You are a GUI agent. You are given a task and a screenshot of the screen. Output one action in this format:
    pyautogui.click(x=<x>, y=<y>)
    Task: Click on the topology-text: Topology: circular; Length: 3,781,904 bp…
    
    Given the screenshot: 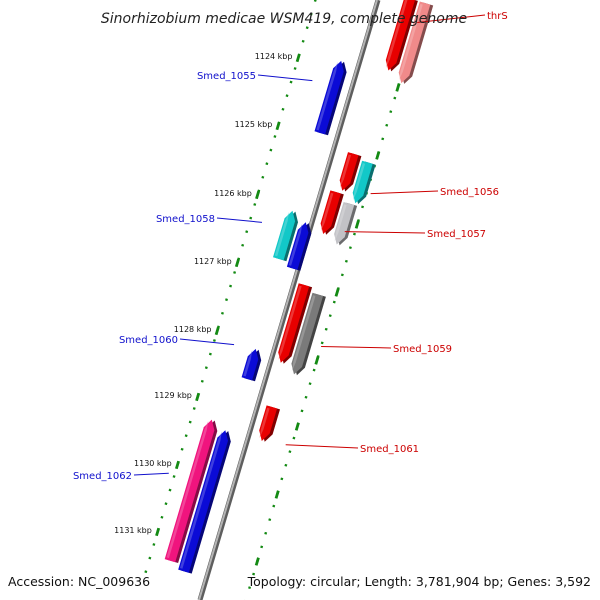 What is the action you would take?
    pyautogui.click(x=419, y=581)
    